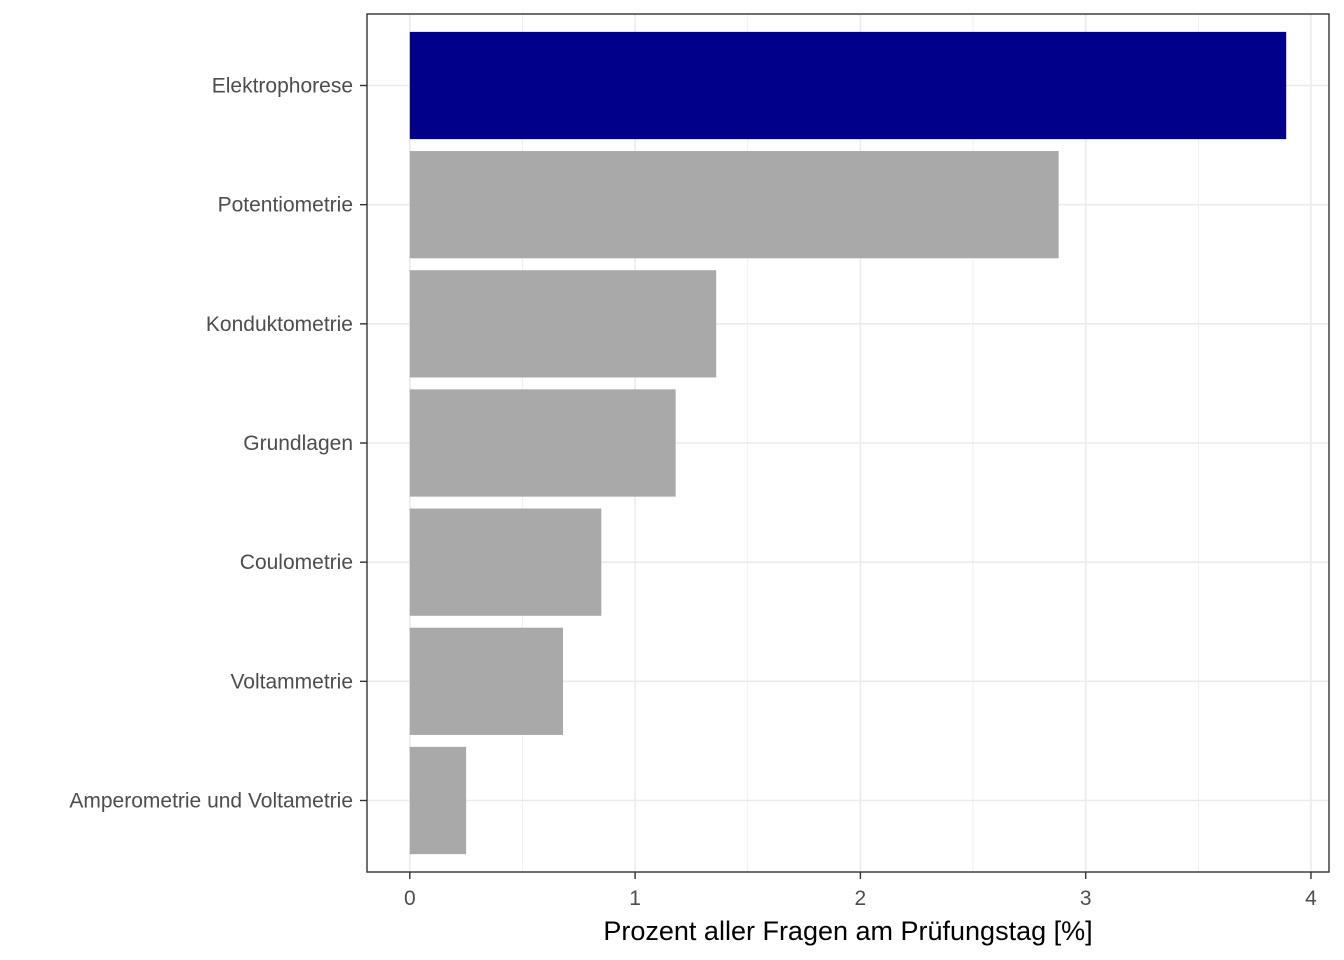 Image resolution: width=1344 pixels, height=960 pixels. I want to click on y-tick-label: Konduktometrie, so click(279, 324).